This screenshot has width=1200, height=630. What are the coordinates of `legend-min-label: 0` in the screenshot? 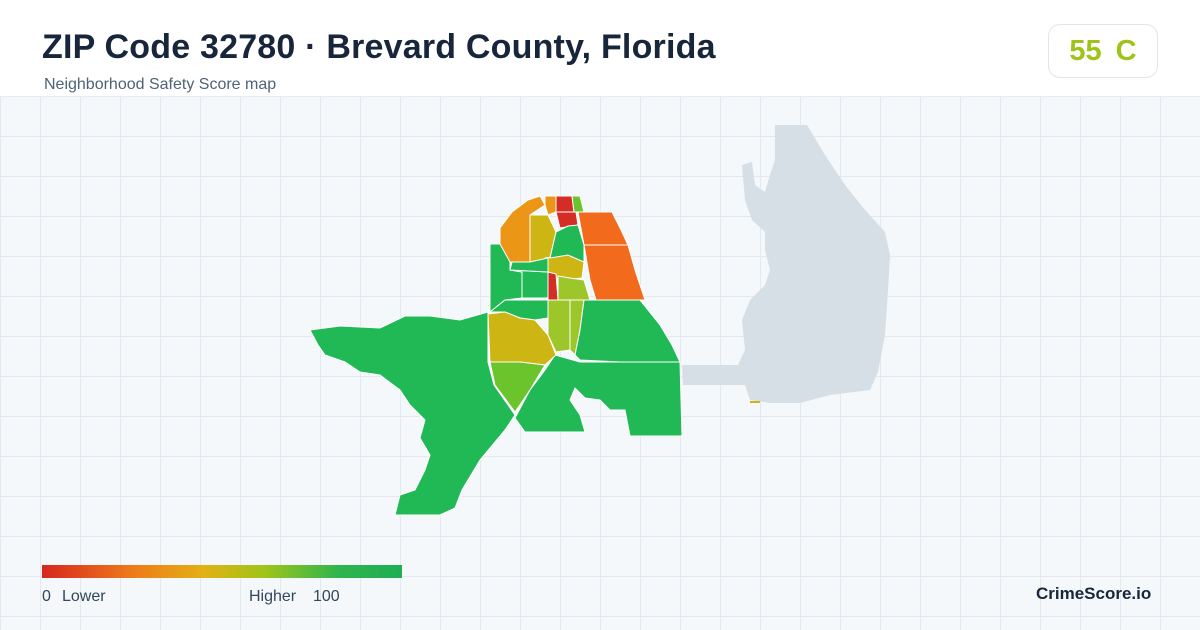 It's located at (46, 596).